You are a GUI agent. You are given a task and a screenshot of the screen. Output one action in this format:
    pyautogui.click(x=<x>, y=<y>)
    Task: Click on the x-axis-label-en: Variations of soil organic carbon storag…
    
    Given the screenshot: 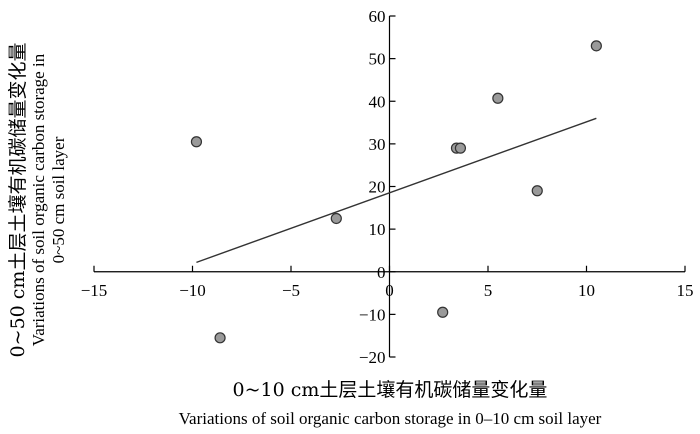 What is the action you would take?
    pyautogui.click(x=390, y=418)
    